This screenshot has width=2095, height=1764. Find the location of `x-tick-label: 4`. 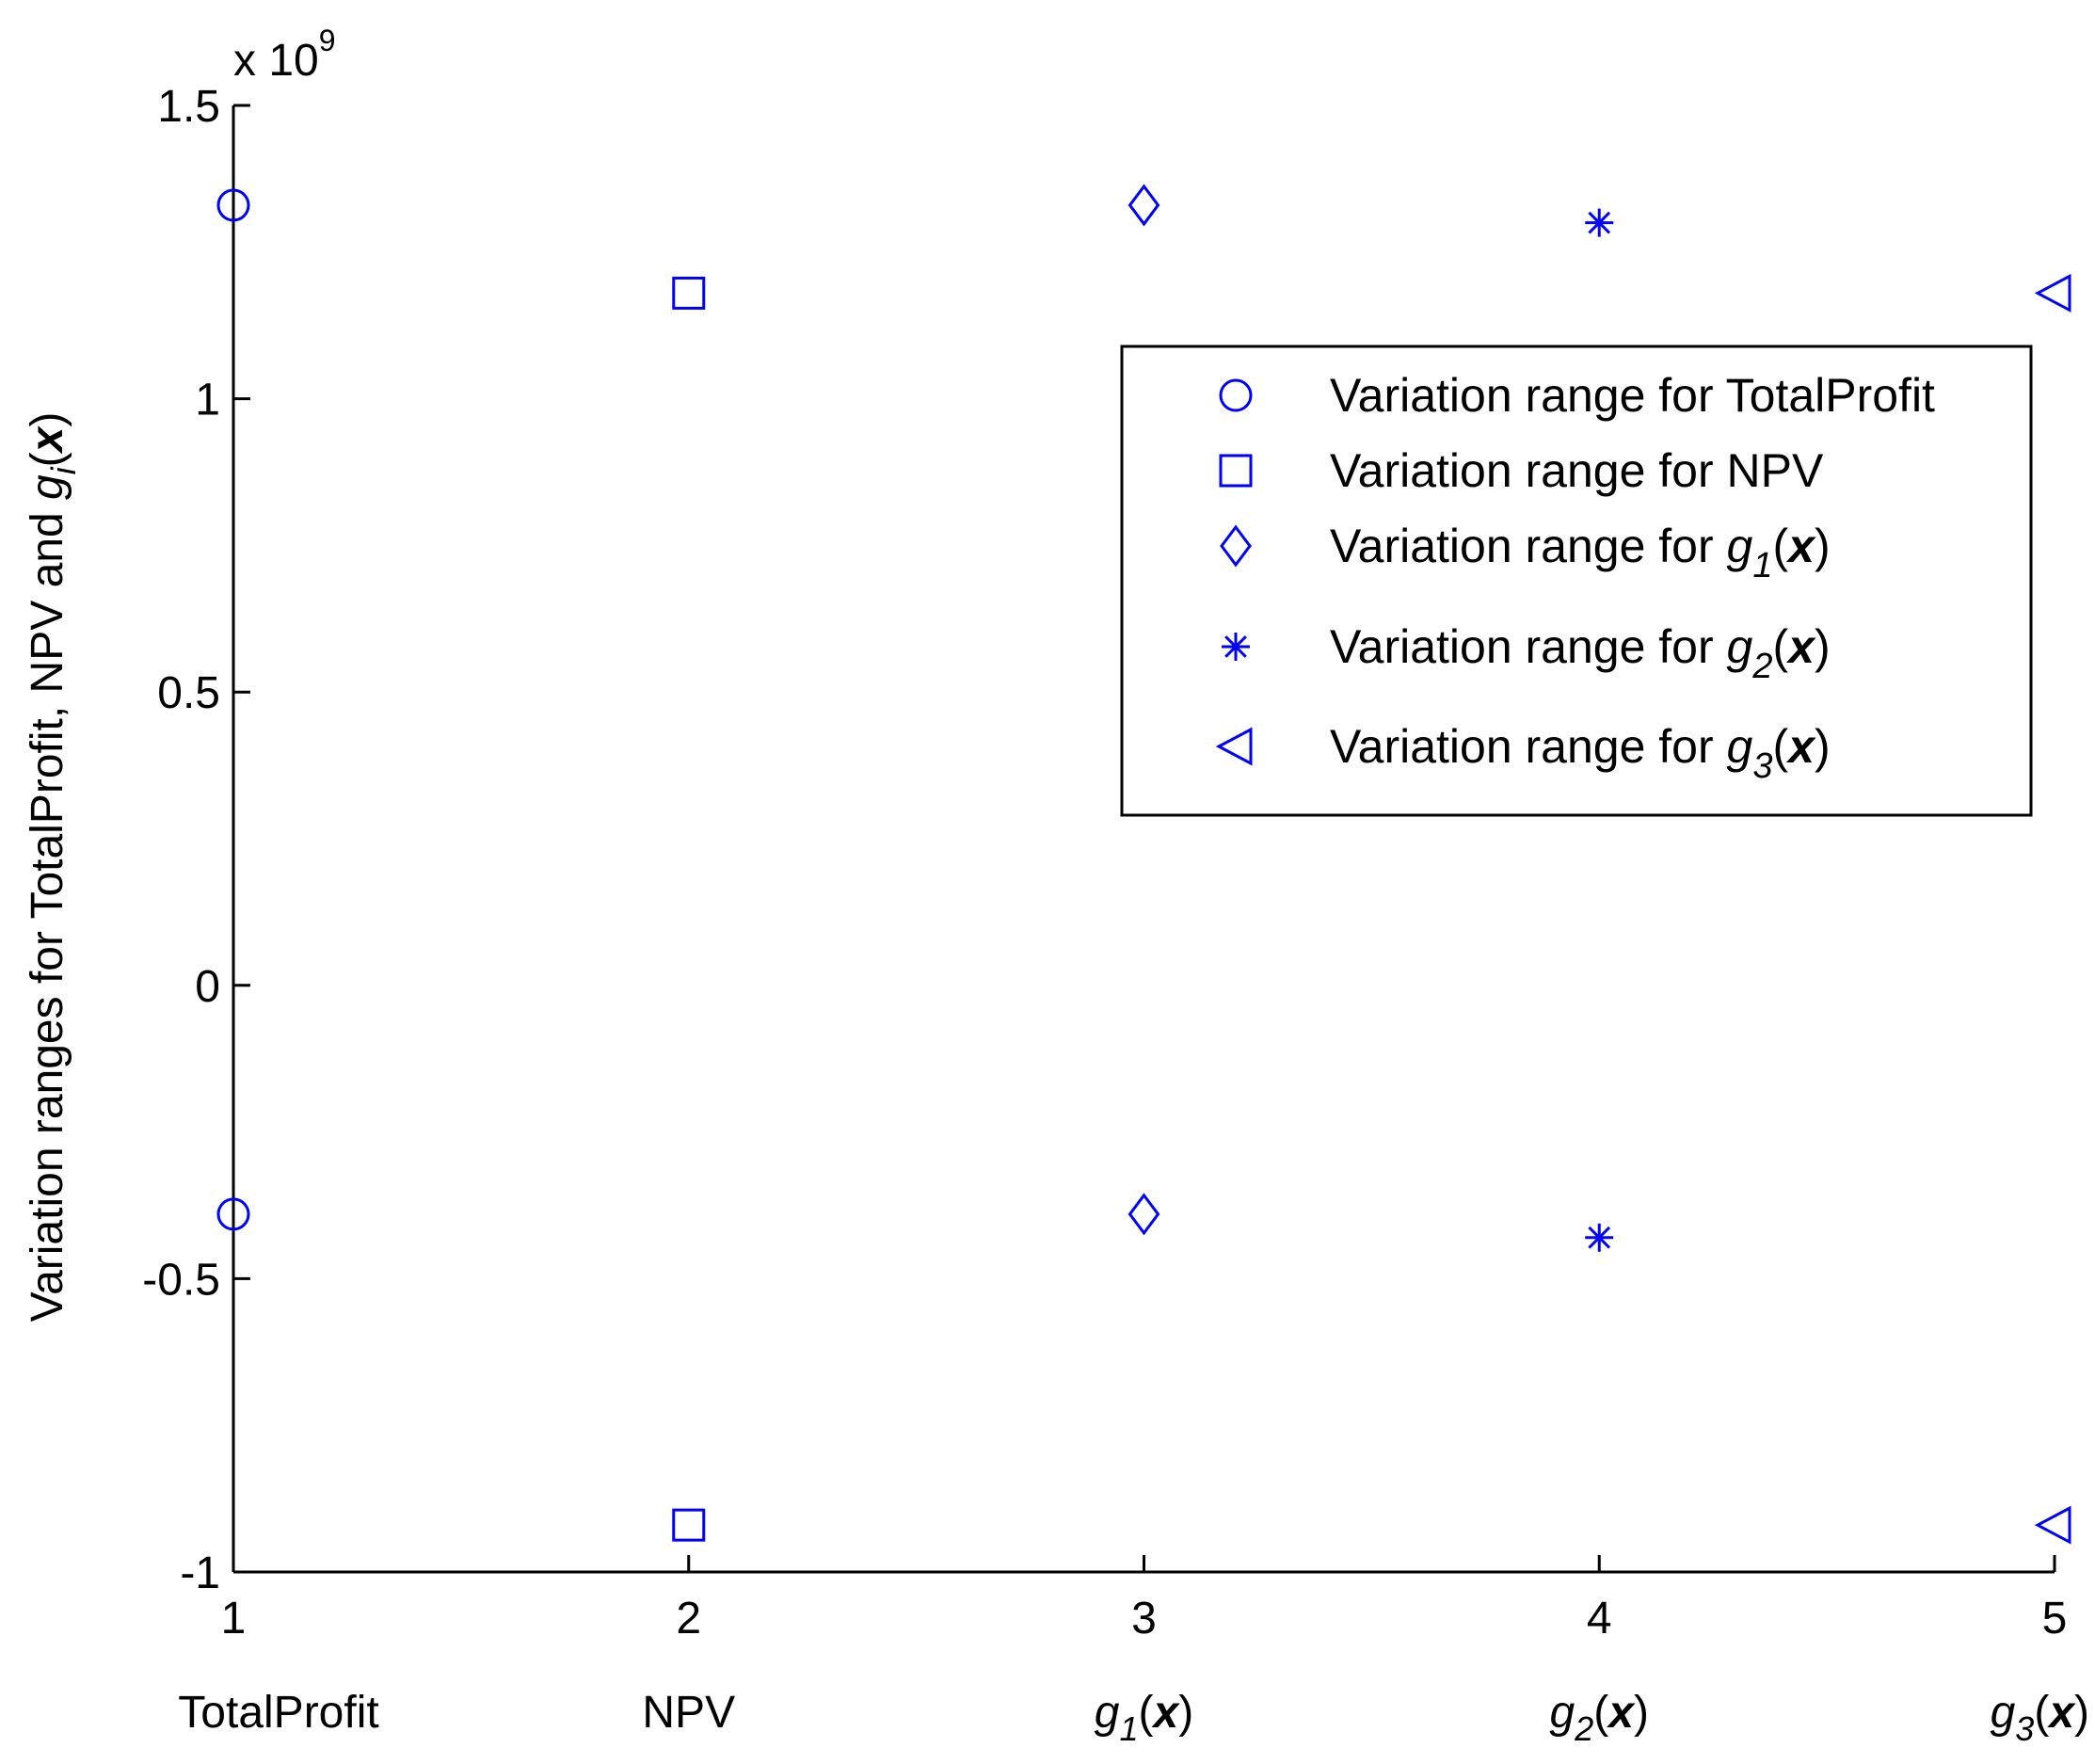

x-tick-label: 4 is located at coordinates (1599, 1619).